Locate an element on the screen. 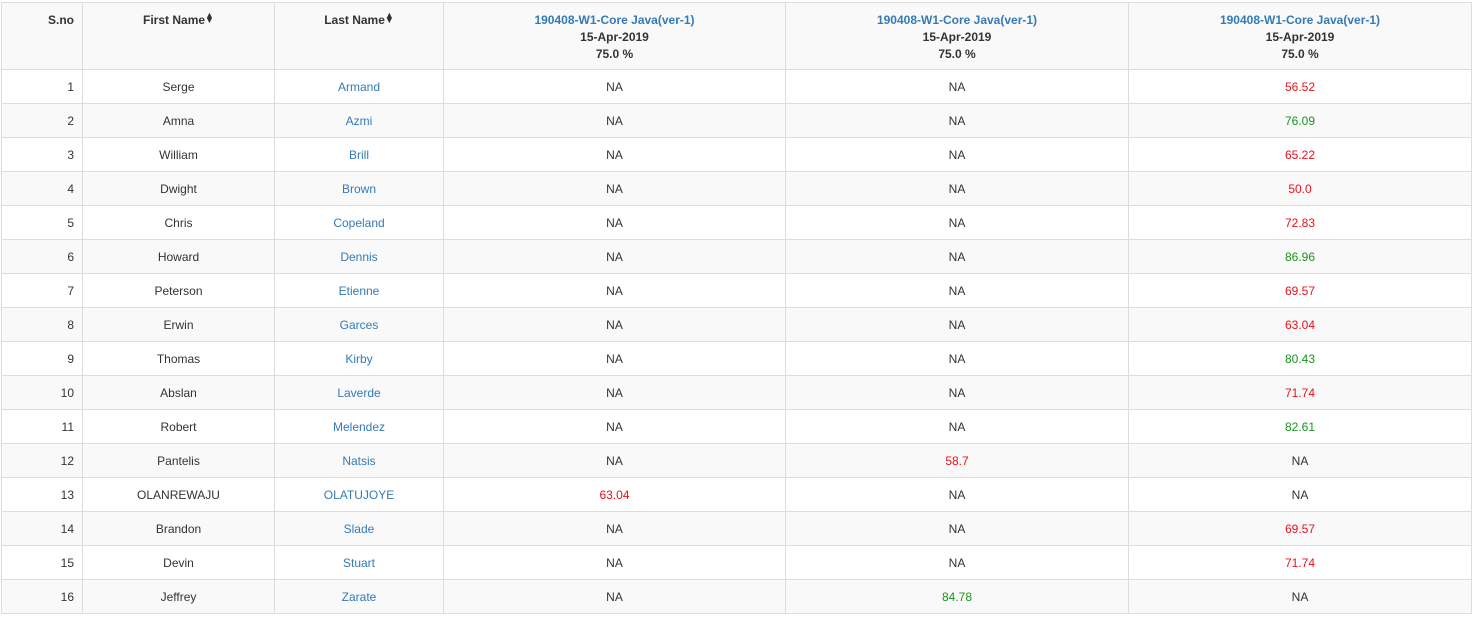 Image resolution: width=1473 pixels, height=621 pixels. cell-first-name: Pantelis is located at coordinates (178, 460).